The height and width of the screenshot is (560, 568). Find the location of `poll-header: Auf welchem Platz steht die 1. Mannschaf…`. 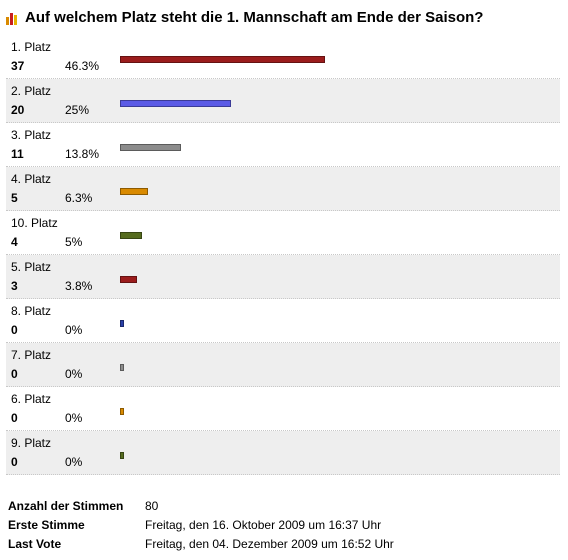

poll-header: Auf welchem Platz steht die 1. Mannschaf… is located at coordinates (244, 17).